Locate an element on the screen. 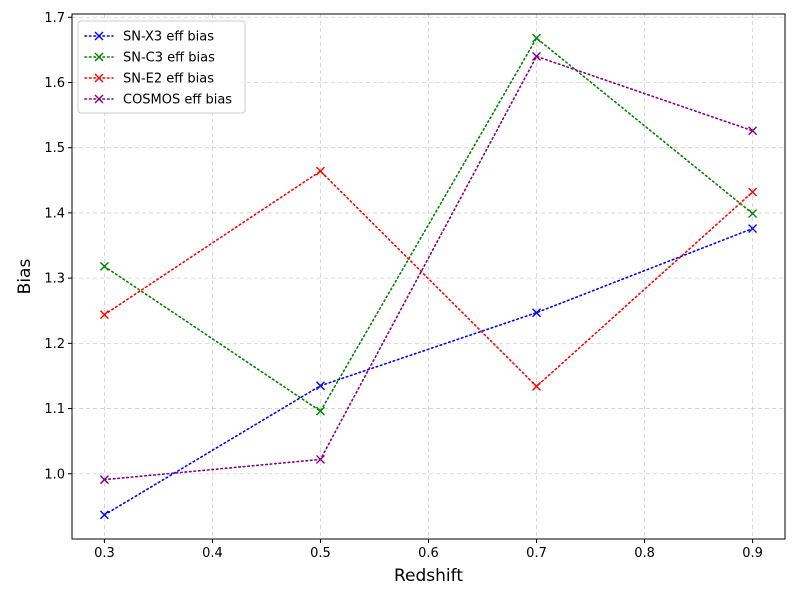 This screenshot has height=600, width=800. y-axis-title: Bias is located at coordinates (25, 277).